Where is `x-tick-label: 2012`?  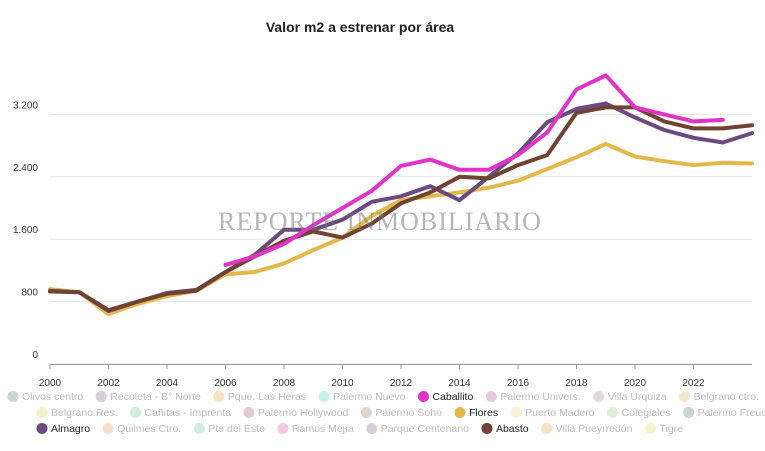
x-tick-label: 2012 is located at coordinates (401, 383).